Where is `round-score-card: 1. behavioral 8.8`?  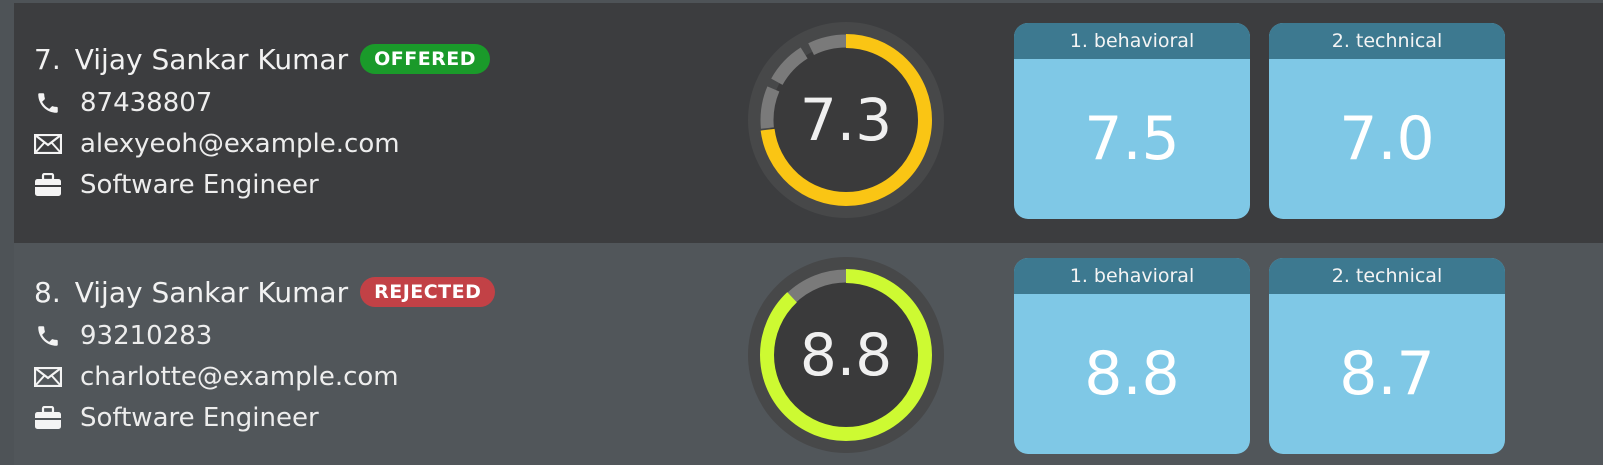 round-score-card: 1. behavioral 8.8 is located at coordinates (1132, 356).